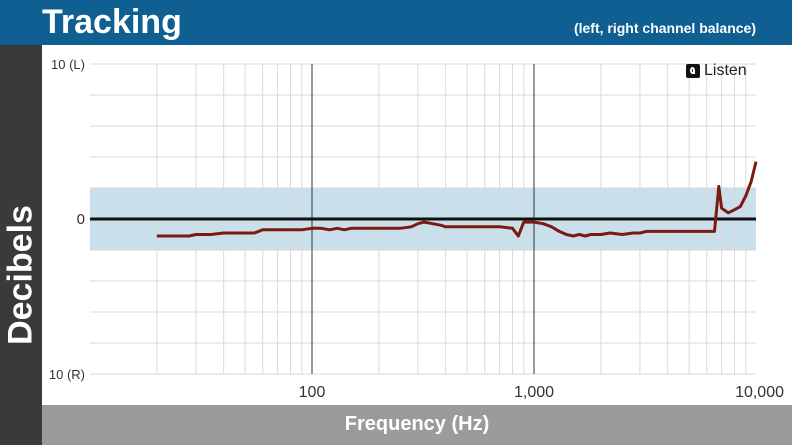  I want to click on chart-title: Tracking, so click(112, 22).